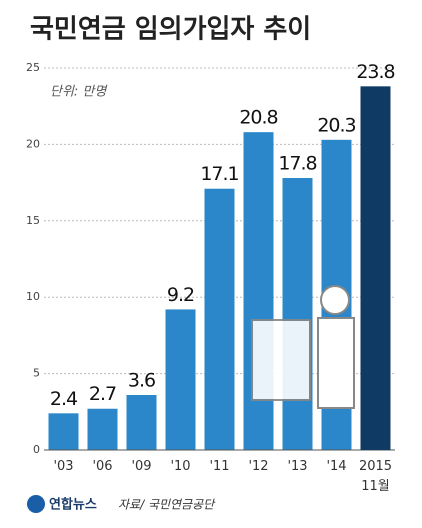  Describe the element at coordinates (141, 380) in the screenshot. I see `value-label: 3.6` at that location.